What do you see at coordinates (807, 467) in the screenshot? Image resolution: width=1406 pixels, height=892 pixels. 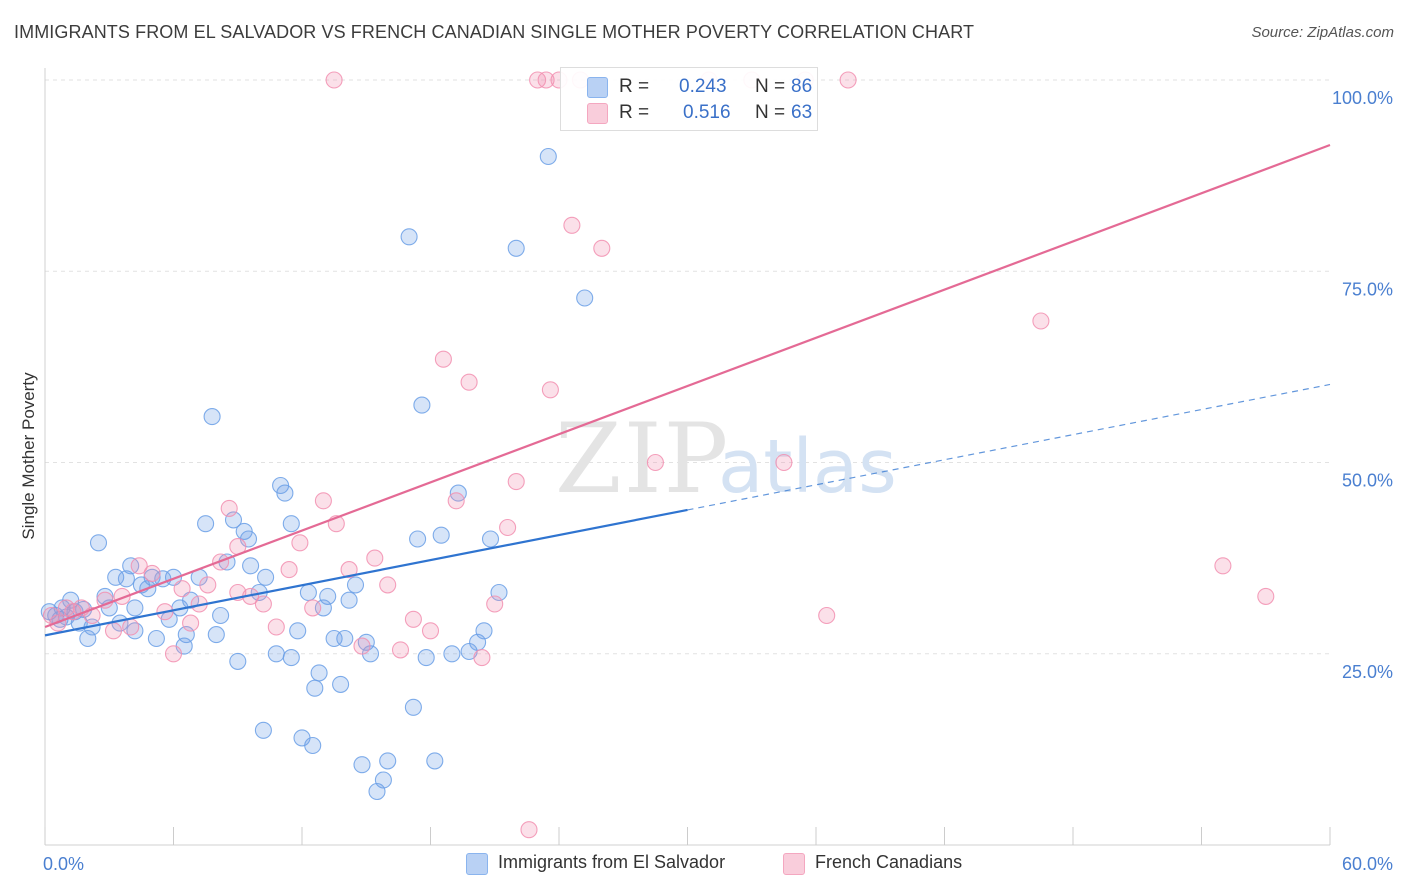 I see `watermark-atlas: atlas` at bounding box center [807, 467].